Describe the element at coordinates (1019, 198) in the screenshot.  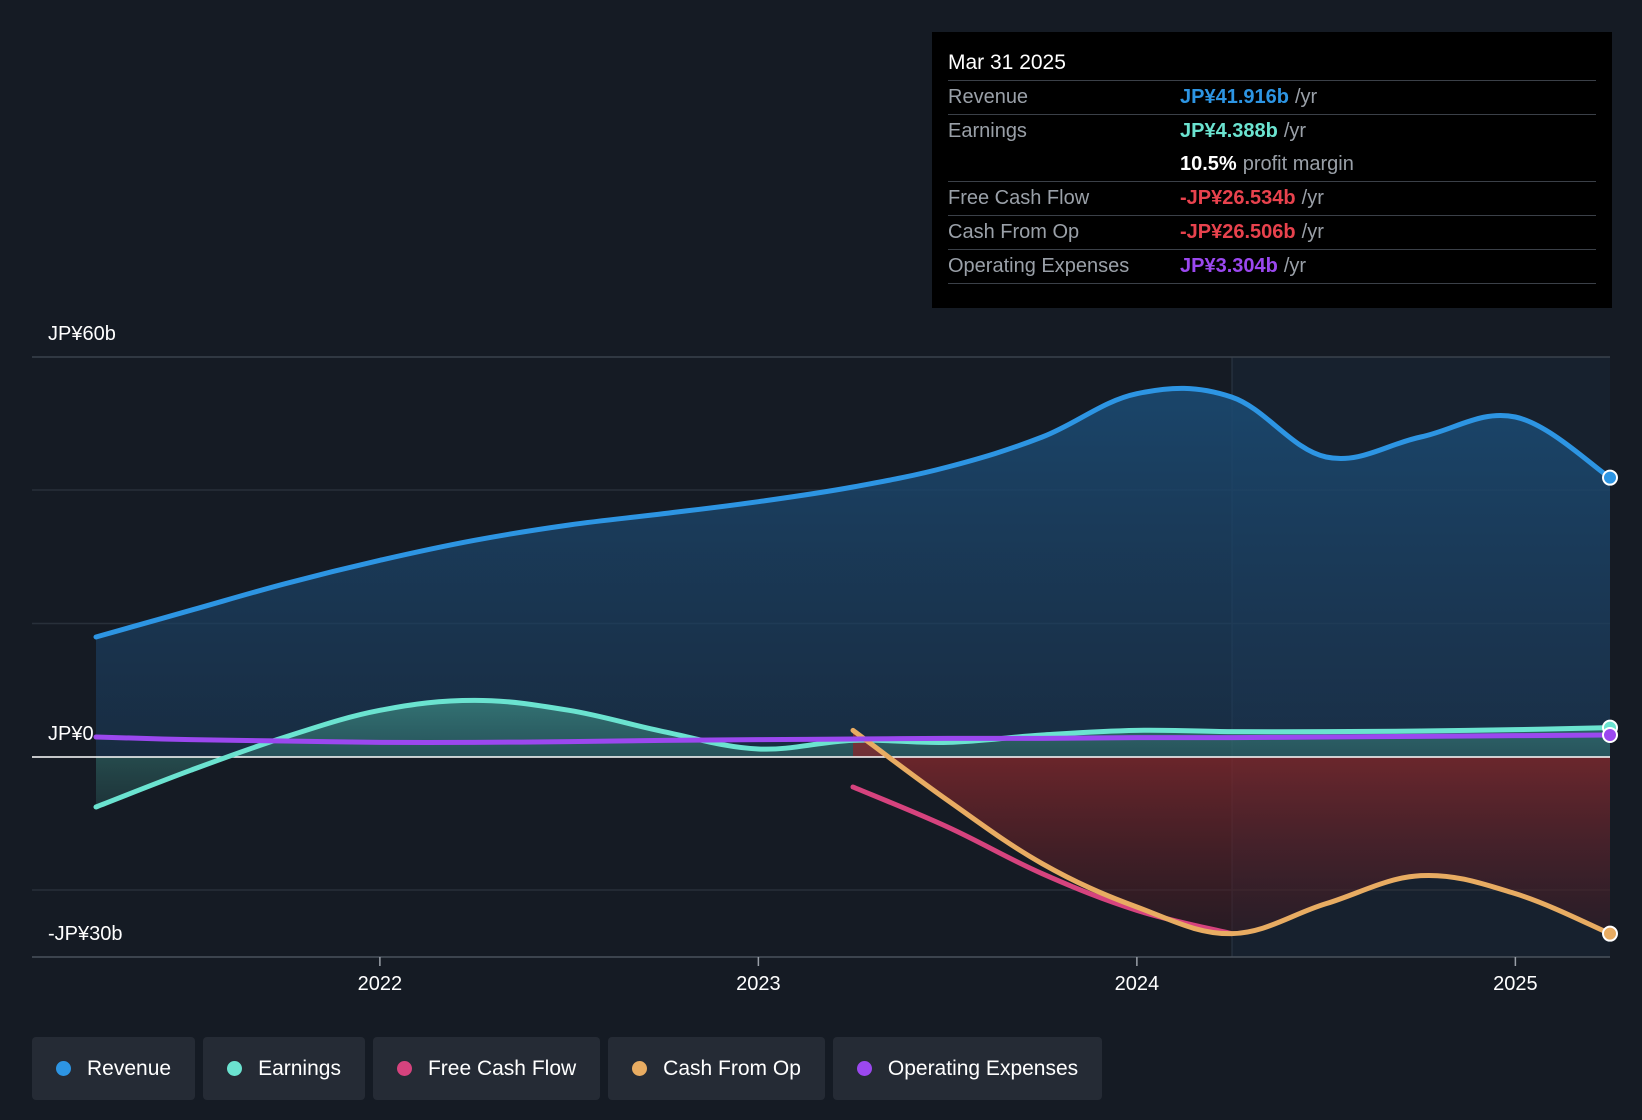
I see `tooltip-label: Free Cash Flow` at that location.